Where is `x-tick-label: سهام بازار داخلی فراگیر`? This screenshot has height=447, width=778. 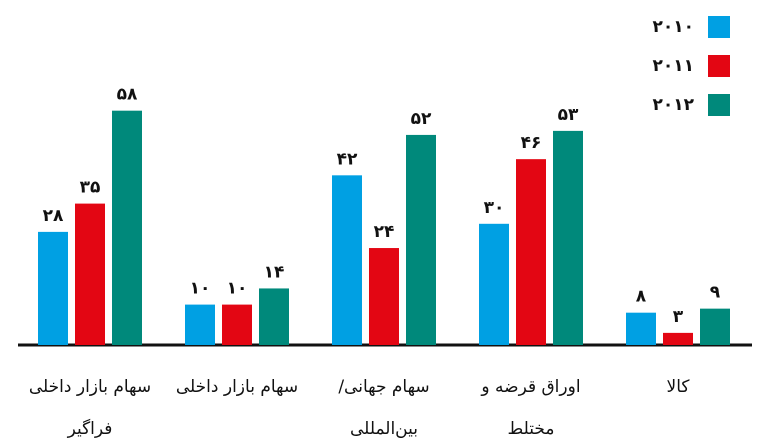
x-tick-label: سهام بازار داخلی فراگیر is located at coordinates (90, 408).